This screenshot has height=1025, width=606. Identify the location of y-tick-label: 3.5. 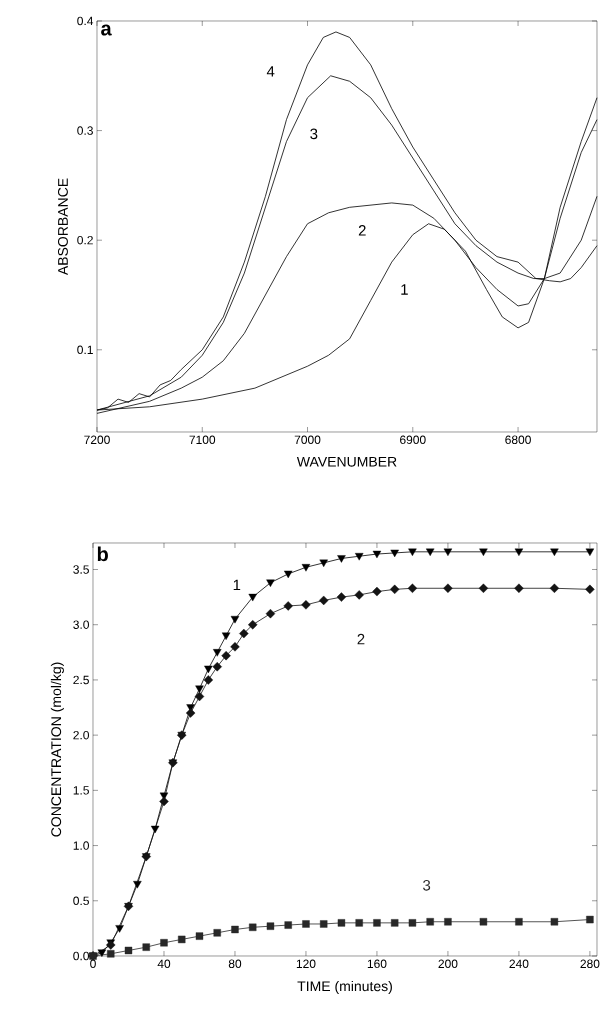
(81, 569).